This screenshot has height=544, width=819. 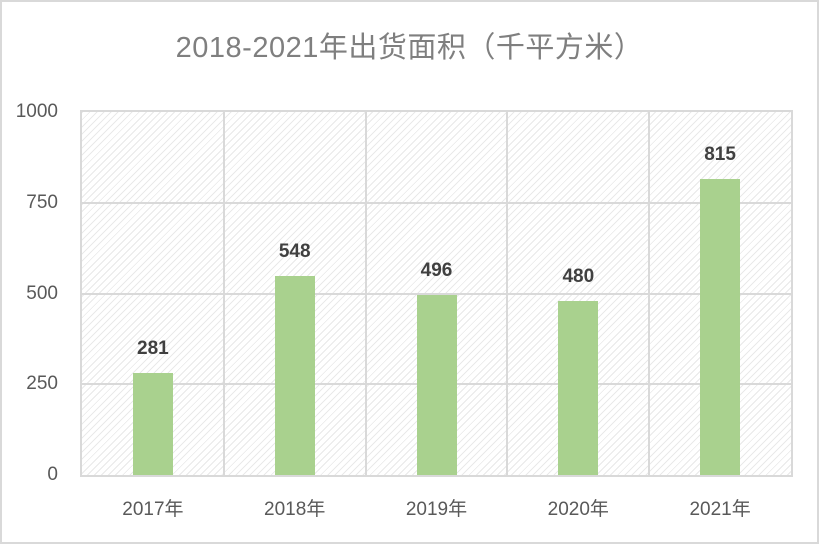 What do you see at coordinates (436, 270) in the screenshot?
I see `bar-value-label: 496` at bounding box center [436, 270].